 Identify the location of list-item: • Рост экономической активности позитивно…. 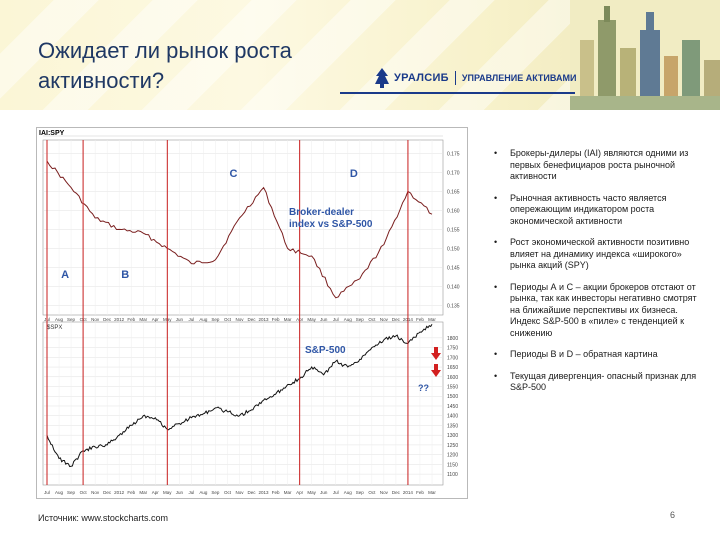
(599, 254).